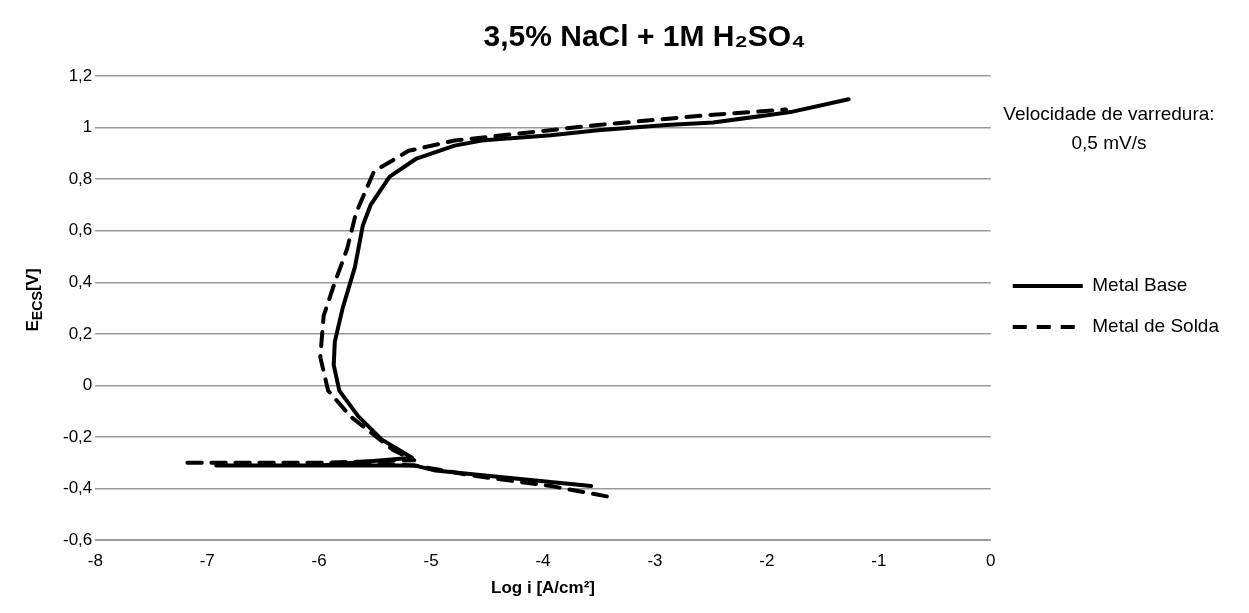 The height and width of the screenshot is (613, 1249). Describe the element at coordinates (1156, 326) in the screenshot. I see `legend-label: Metal de Solda` at that location.